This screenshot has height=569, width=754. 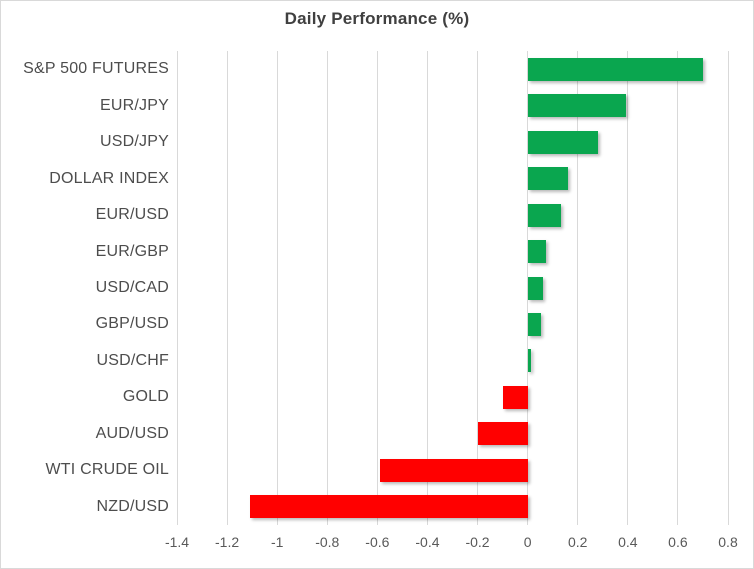 What do you see at coordinates (544, 215) in the screenshot?
I see `bar-eur-usd` at bounding box center [544, 215].